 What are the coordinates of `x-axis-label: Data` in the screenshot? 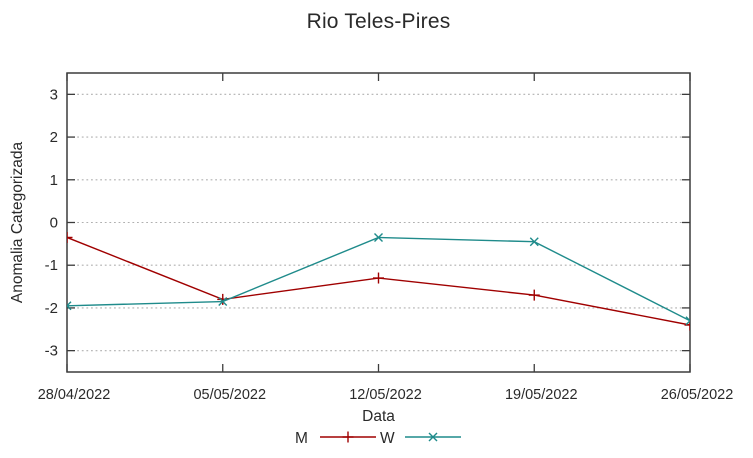 It's located at (378, 416).